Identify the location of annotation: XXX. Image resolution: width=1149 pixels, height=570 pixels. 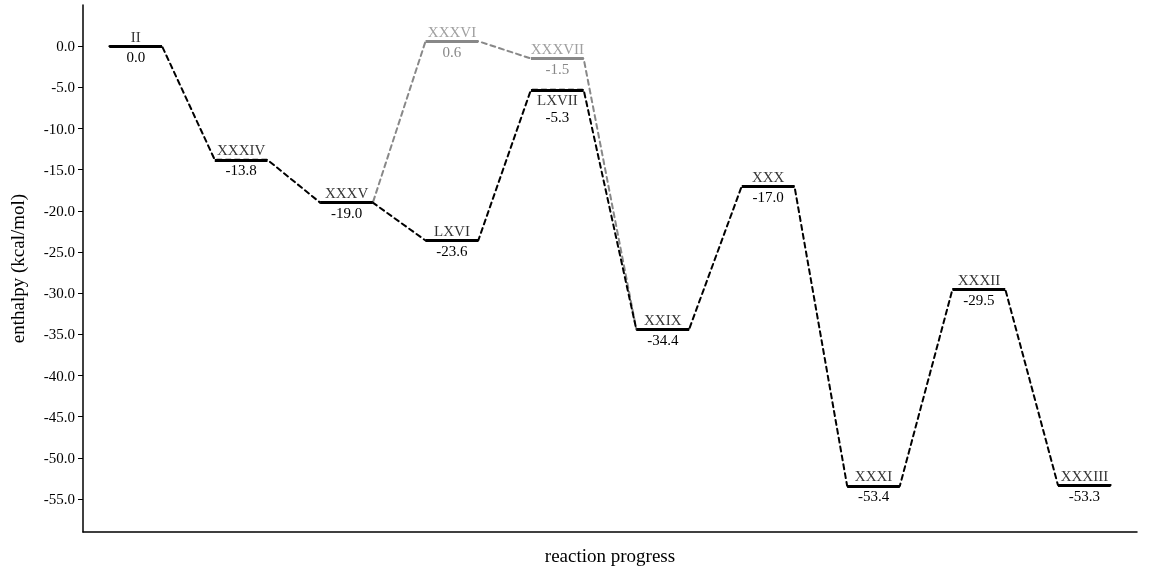
(768, 176).